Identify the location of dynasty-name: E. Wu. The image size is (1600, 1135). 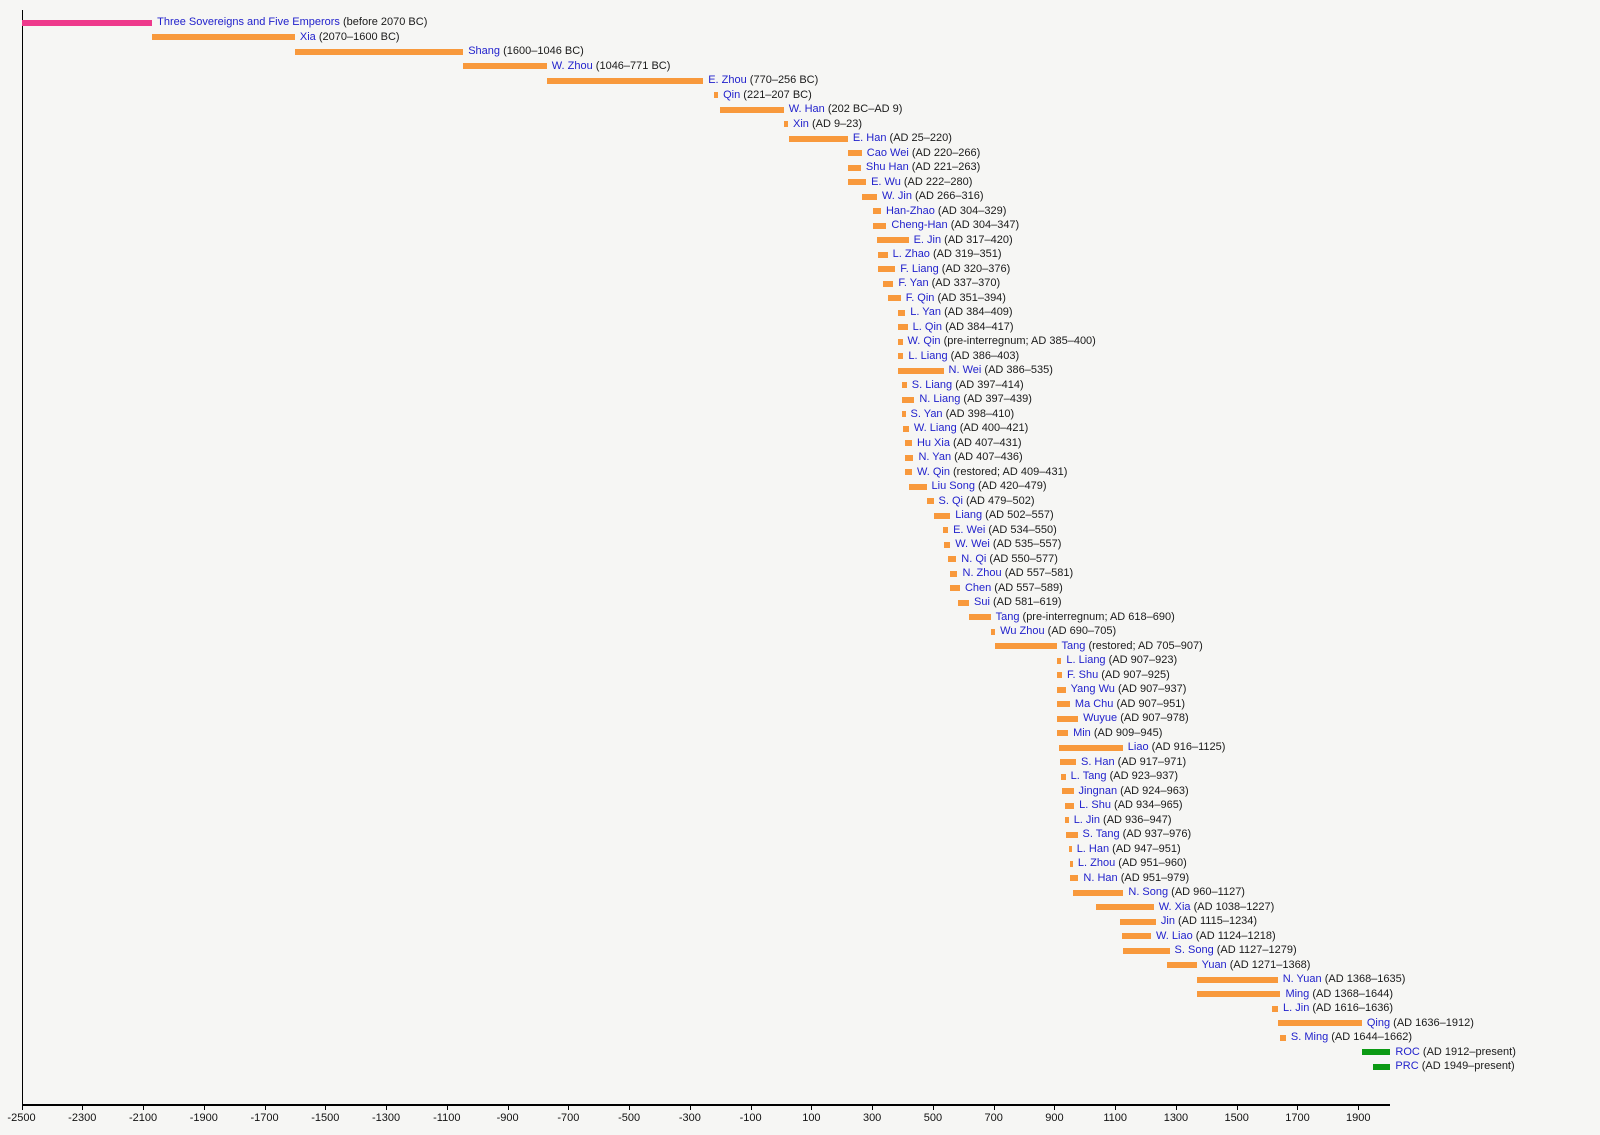
(886, 181).